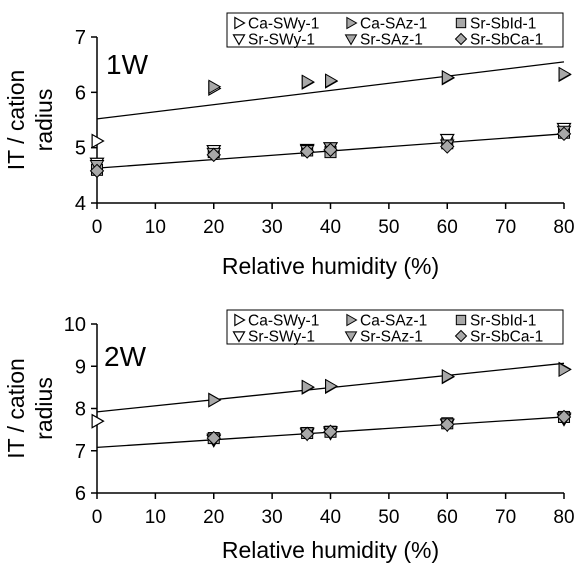  Describe the element at coordinates (75, 325) in the screenshot. I see `y-tick-label: 10` at that location.